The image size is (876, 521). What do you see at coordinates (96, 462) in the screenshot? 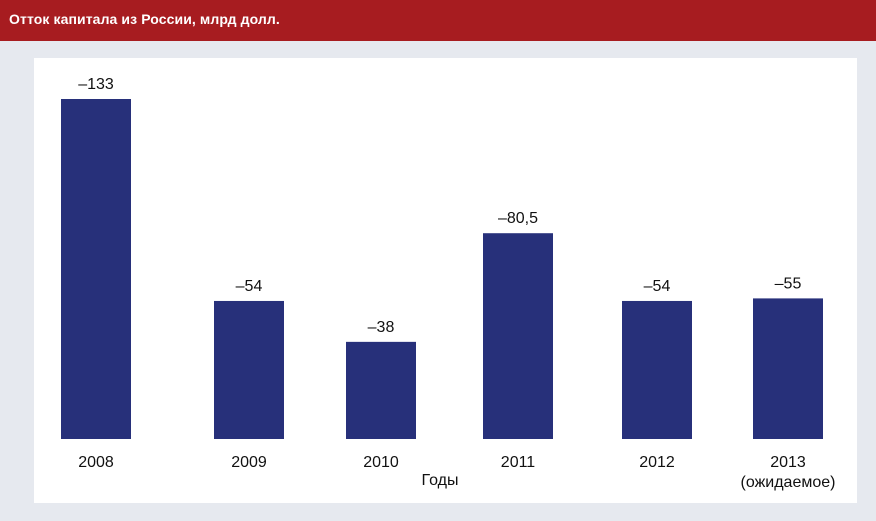
I see `x-tick-label-2008: 2008` at bounding box center [96, 462].